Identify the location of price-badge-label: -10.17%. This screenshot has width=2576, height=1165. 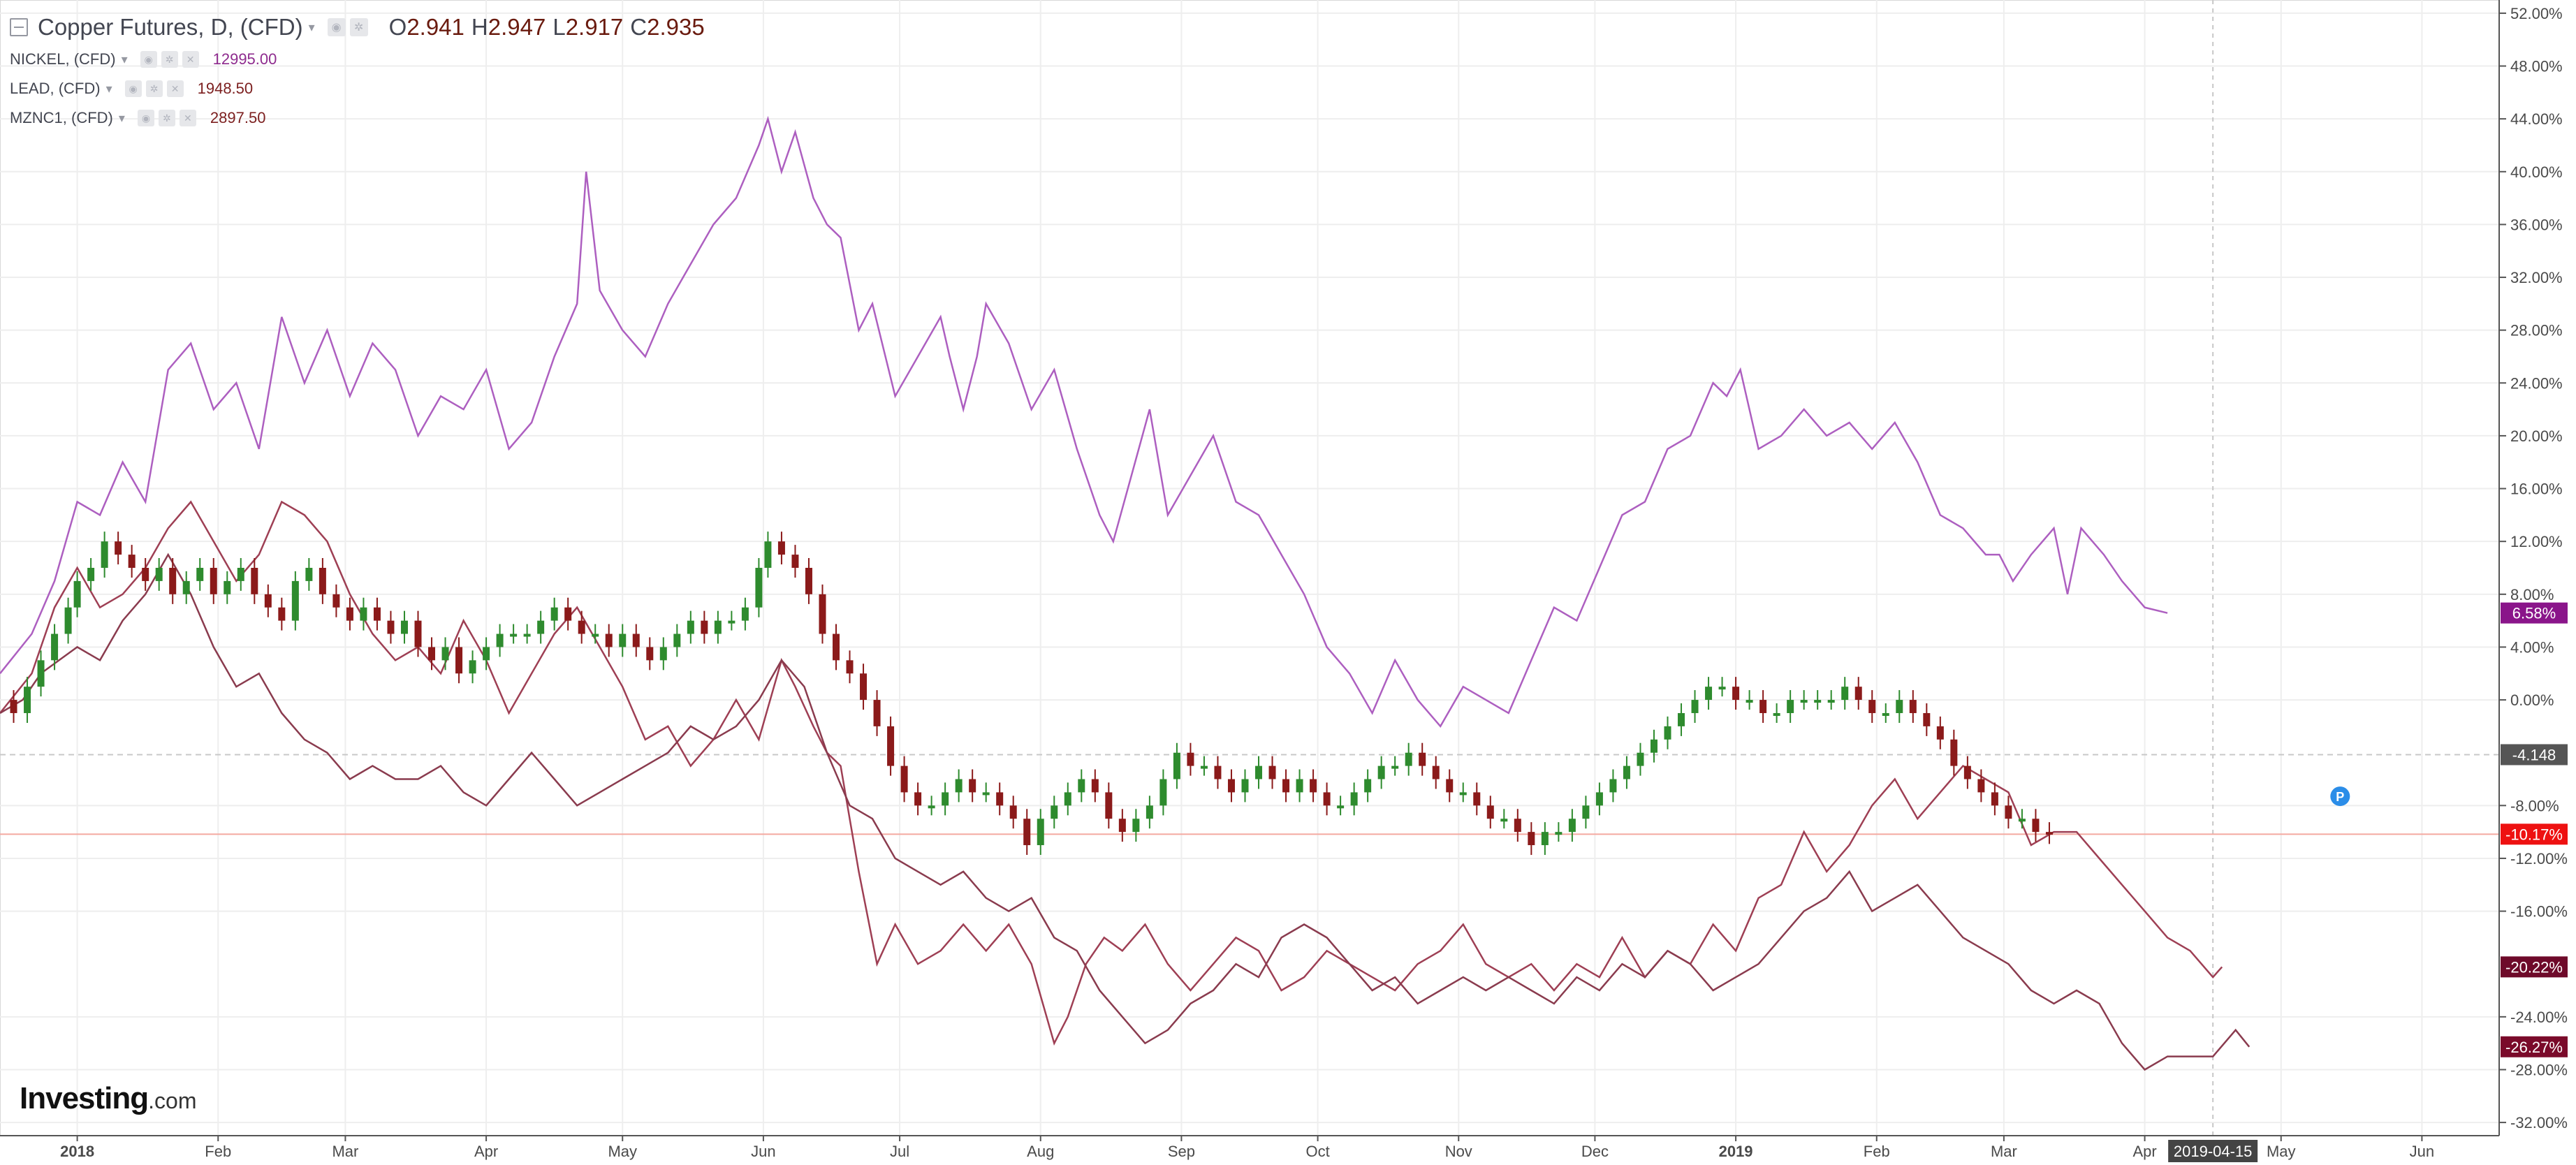
(2534, 834).